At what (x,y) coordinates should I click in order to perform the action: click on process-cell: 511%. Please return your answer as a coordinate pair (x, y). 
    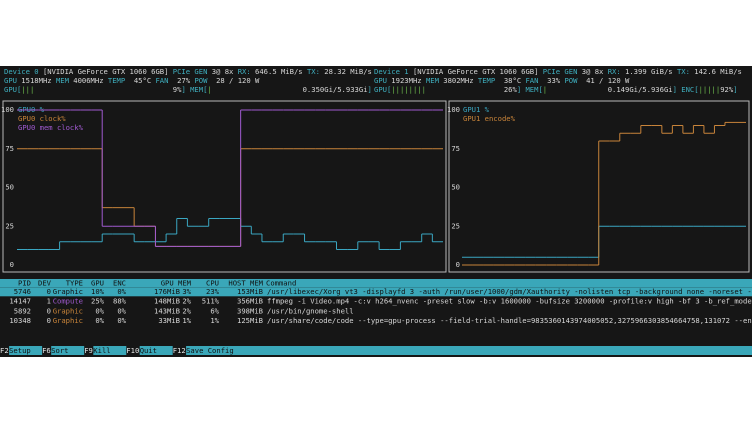
    Looking at the image, I should click on (211, 301).